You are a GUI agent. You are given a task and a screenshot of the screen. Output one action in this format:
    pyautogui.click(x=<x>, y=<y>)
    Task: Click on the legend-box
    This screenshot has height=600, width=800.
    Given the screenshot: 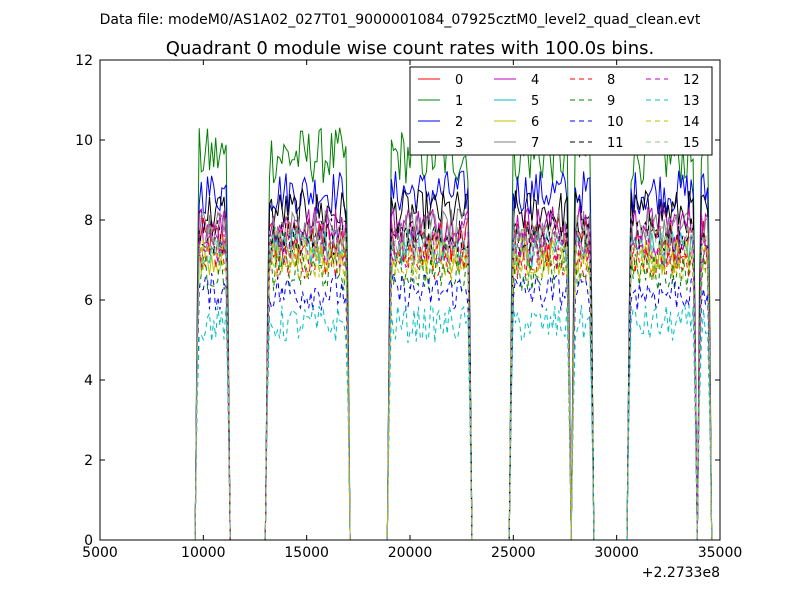 What is the action you would take?
    pyautogui.click(x=561, y=111)
    